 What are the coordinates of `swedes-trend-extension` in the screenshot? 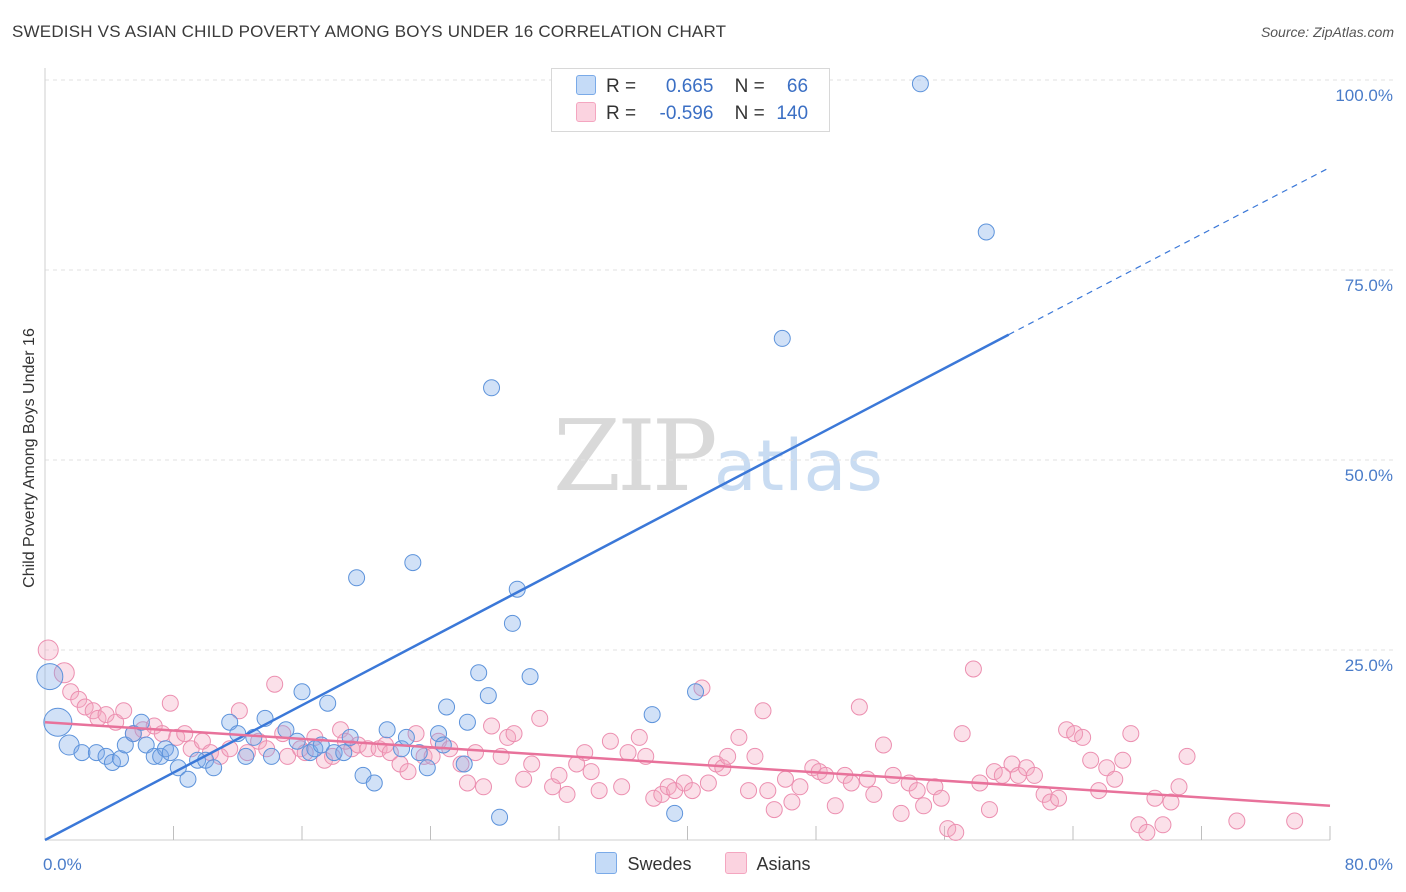 It's located at (1169, 251).